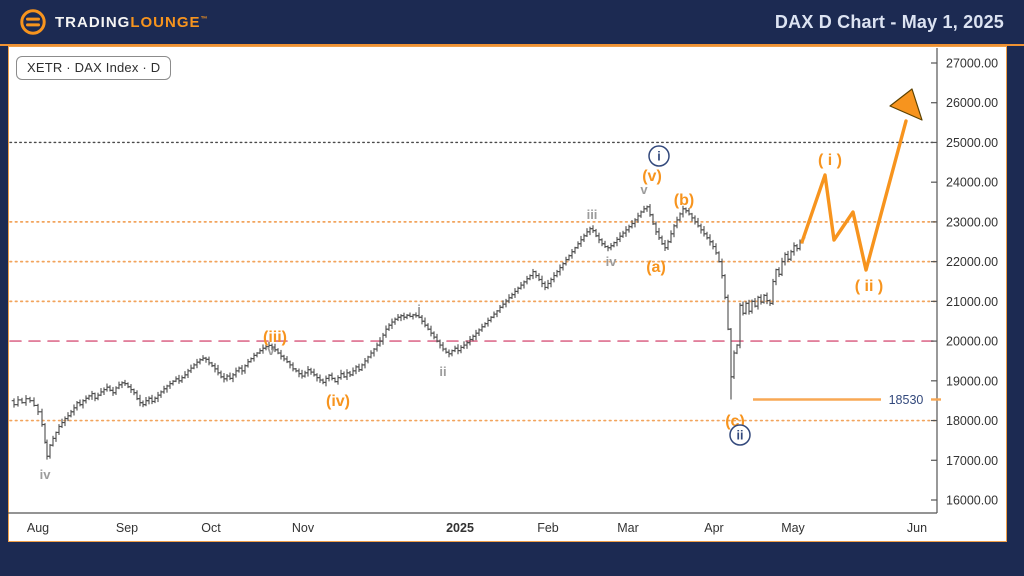  I want to click on wave-label-orange: (v), so click(652, 176).